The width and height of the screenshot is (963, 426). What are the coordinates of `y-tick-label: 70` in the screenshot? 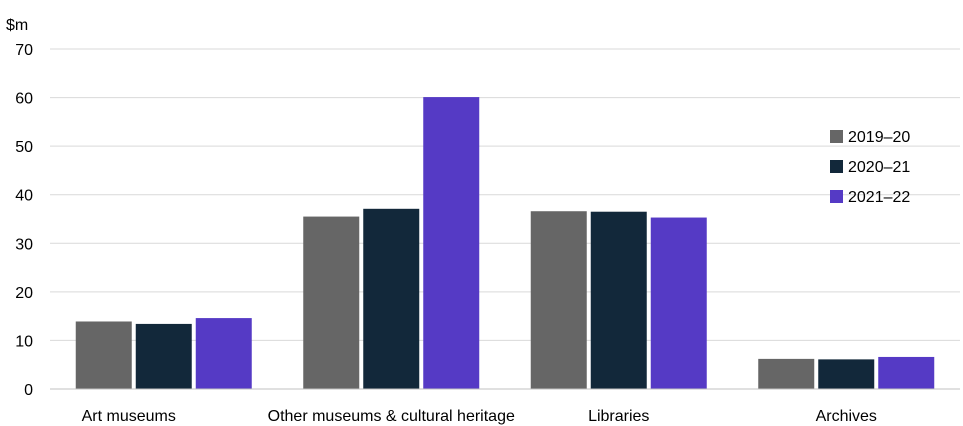 It's located at (24, 50).